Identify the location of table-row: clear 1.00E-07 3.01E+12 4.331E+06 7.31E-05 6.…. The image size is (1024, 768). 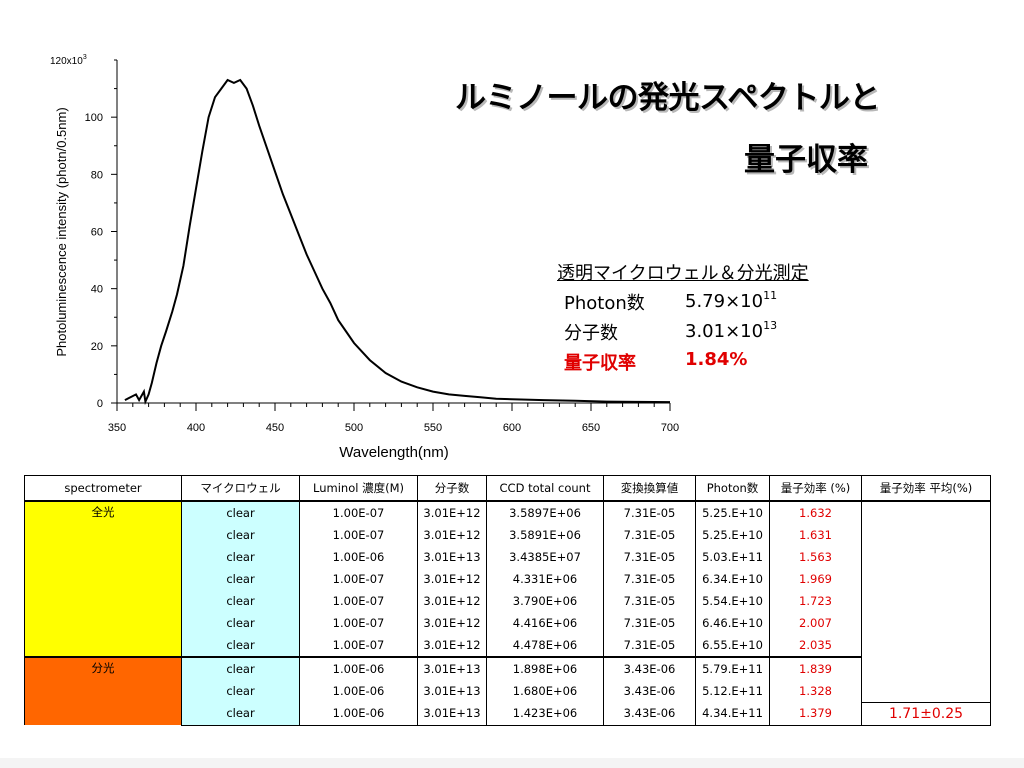
(508, 579).